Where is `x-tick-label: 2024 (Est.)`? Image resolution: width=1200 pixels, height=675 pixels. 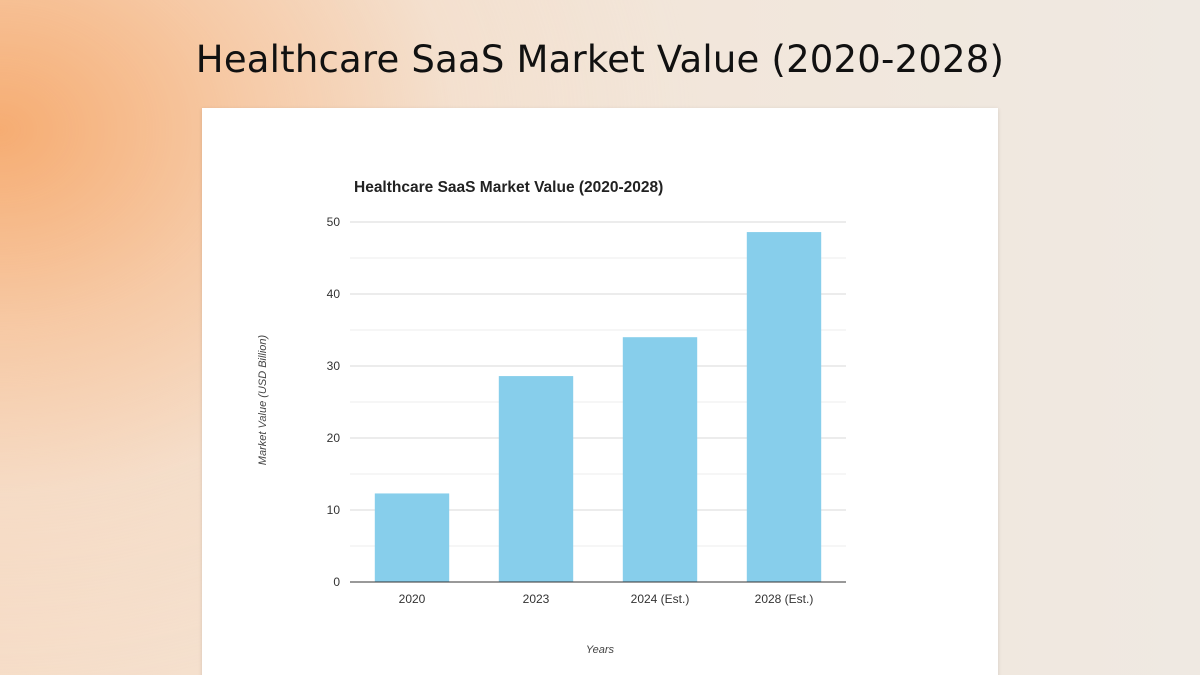
x-tick-label: 2024 (Est.) is located at coordinates (660, 599).